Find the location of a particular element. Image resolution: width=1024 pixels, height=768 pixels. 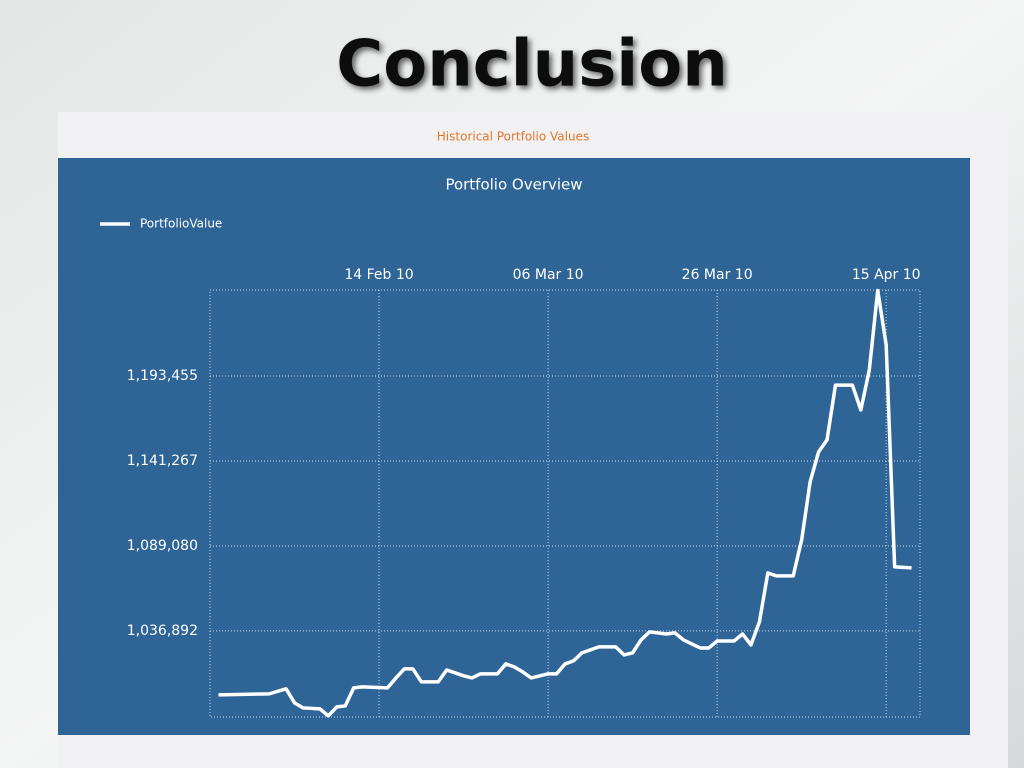

x-tick-label: 14 Feb 10 is located at coordinates (378, 275).